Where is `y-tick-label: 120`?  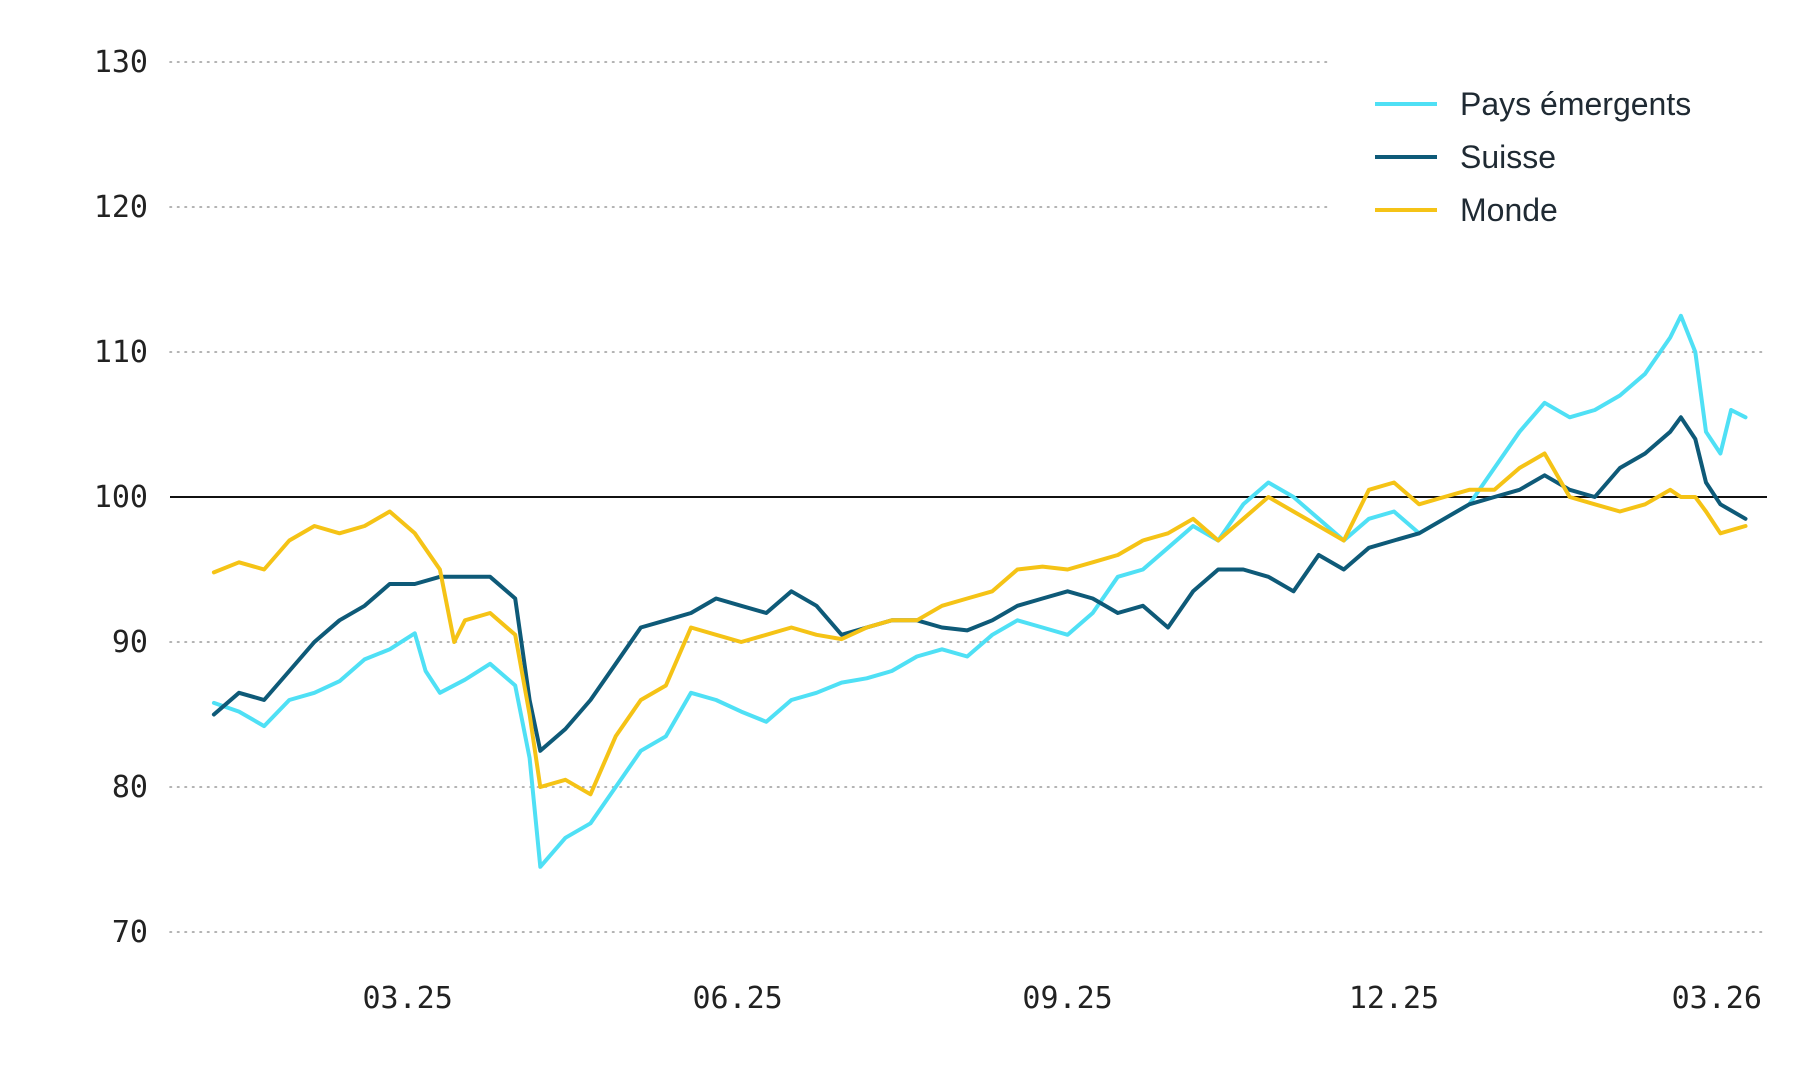
y-tick-label: 120 is located at coordinates (121, 207).